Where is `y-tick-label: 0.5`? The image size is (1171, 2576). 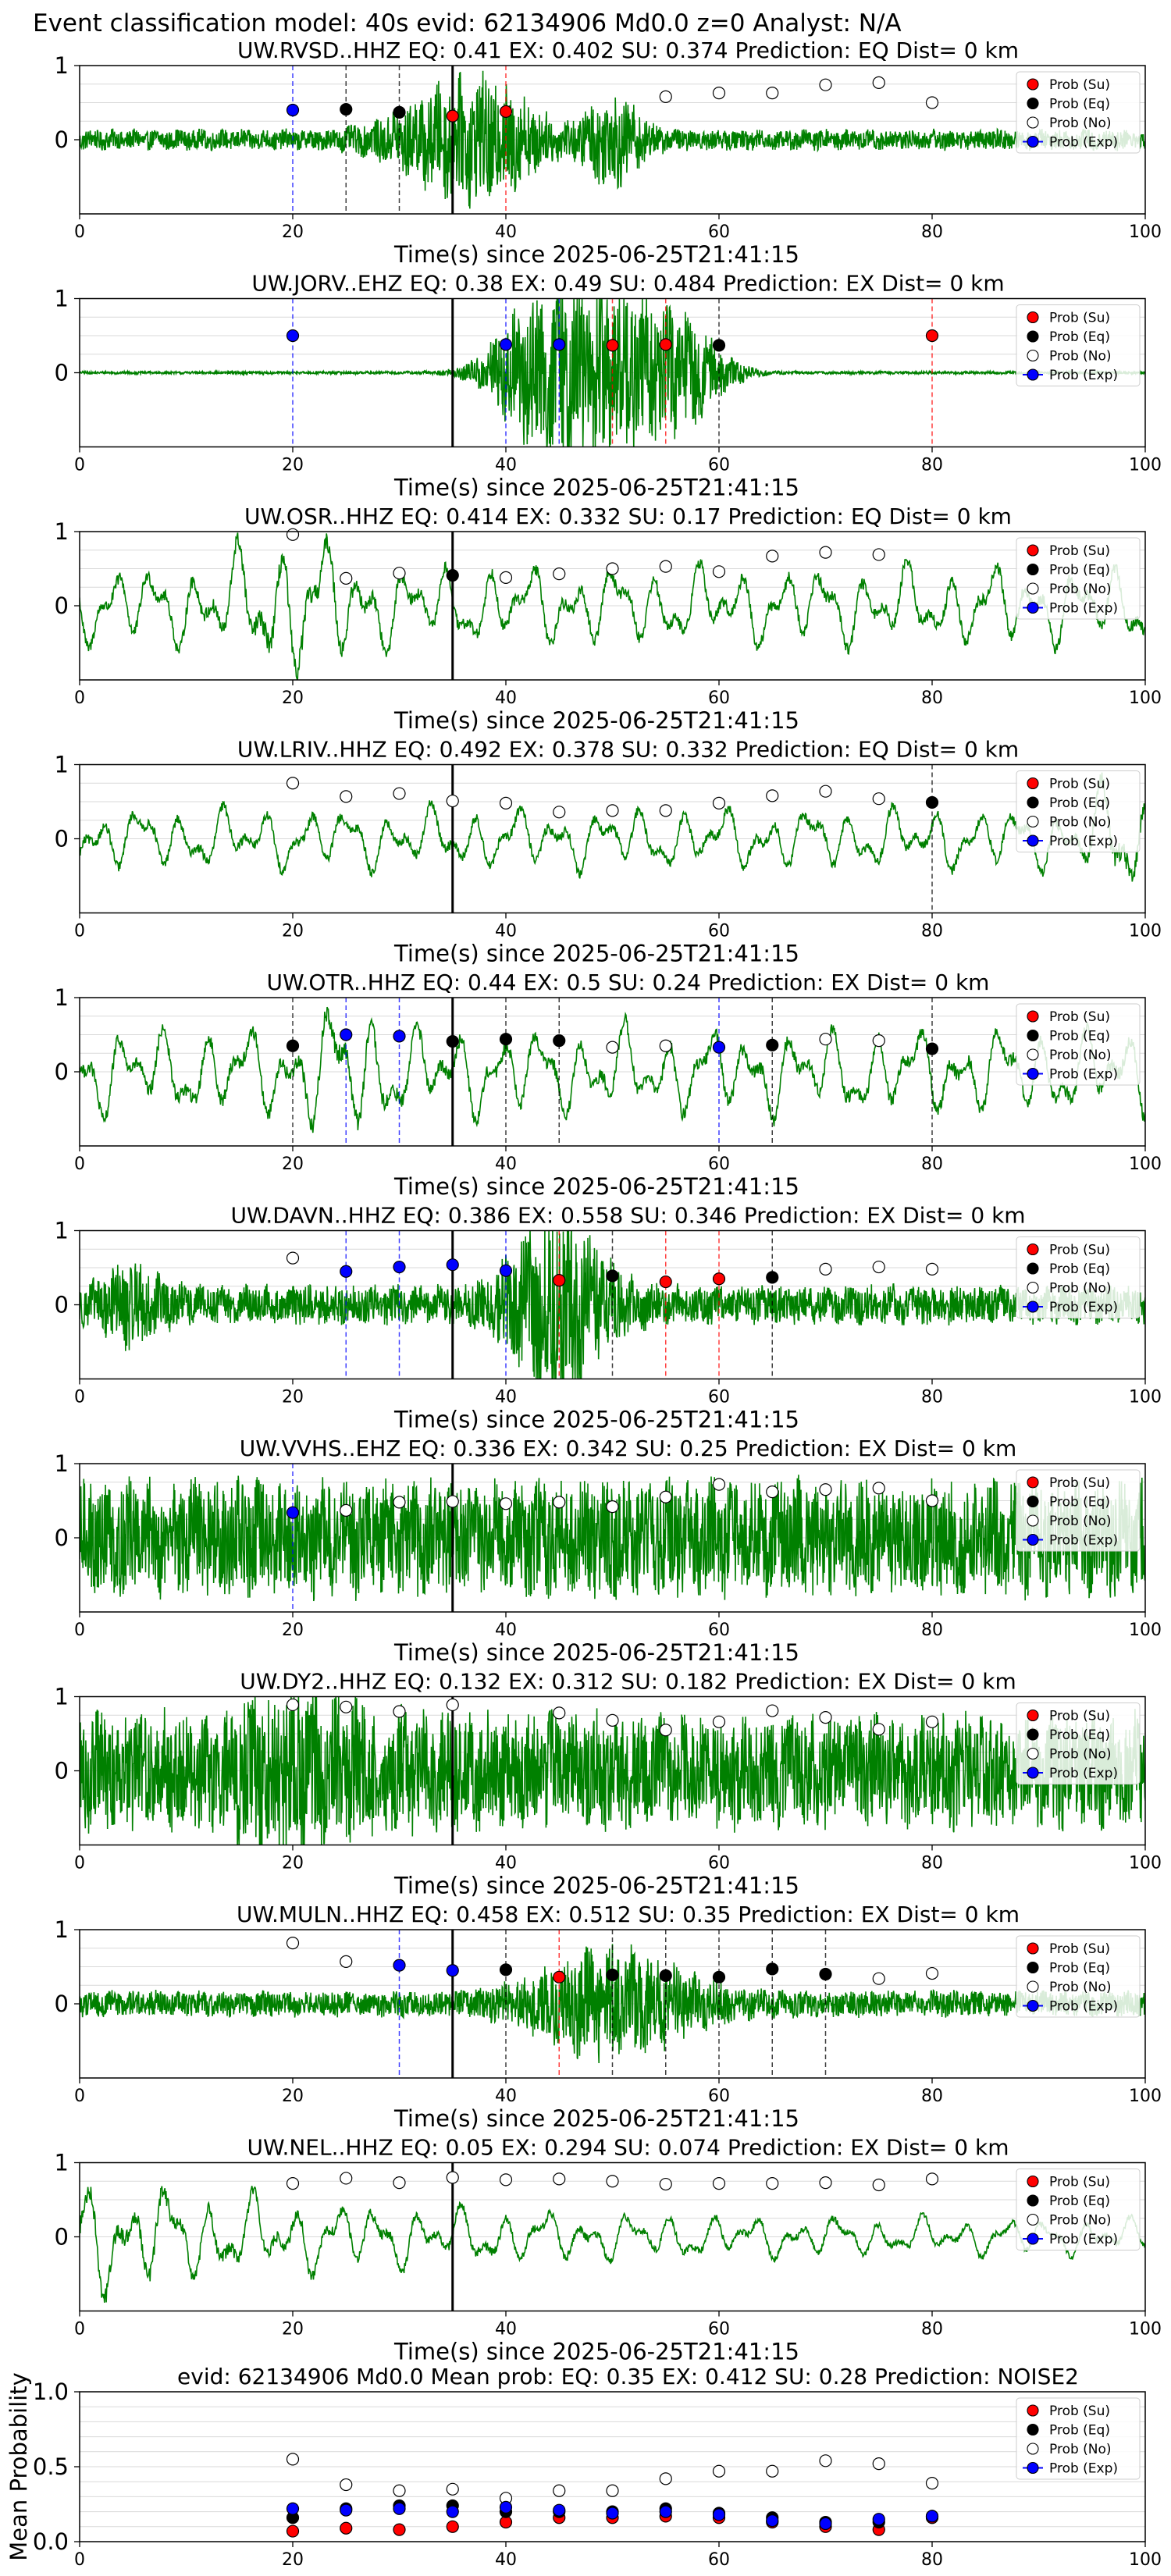 y-tick-label: 0.5 is located at coordinates (51, 2466).